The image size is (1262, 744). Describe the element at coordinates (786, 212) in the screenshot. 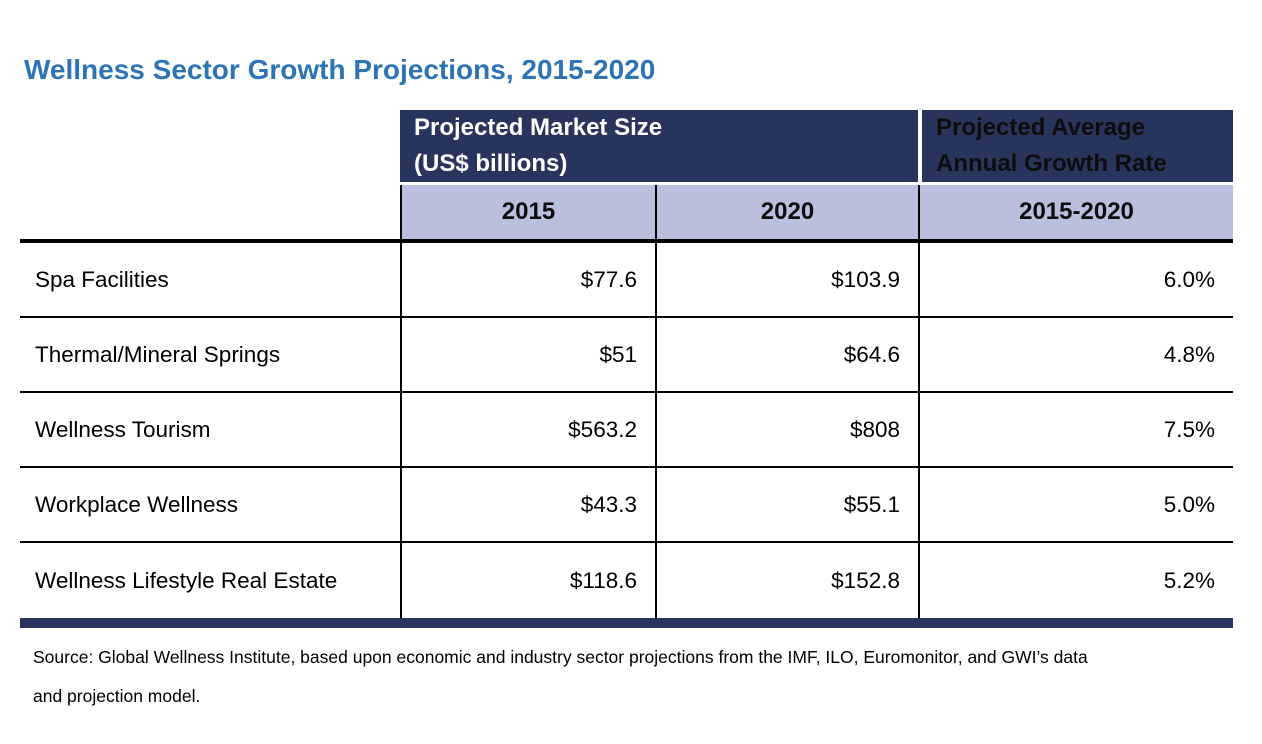

I see `sub-header-2020: 2020` at that location.